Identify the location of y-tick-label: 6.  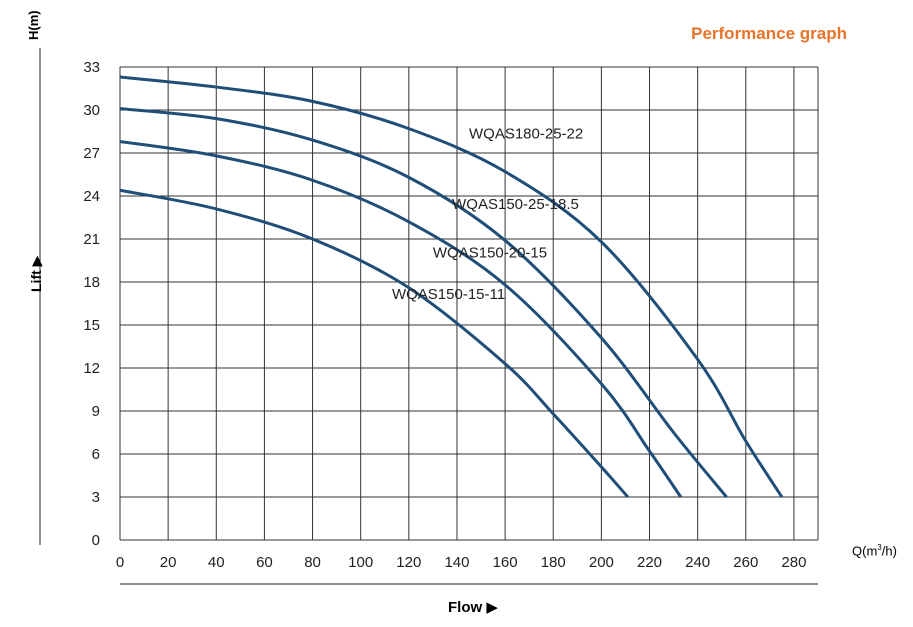
(96, 454).